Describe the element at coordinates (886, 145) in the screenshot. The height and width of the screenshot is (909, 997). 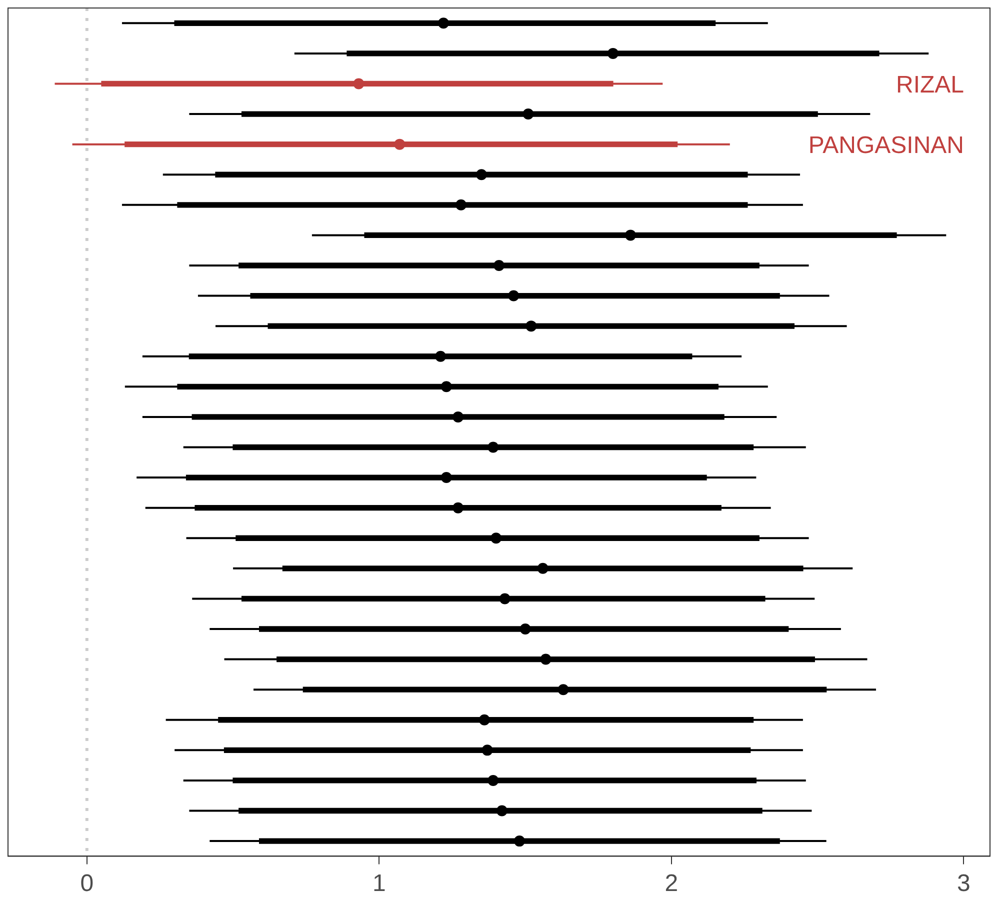
I see `y-tick-label: PANGASINAN` at that location.